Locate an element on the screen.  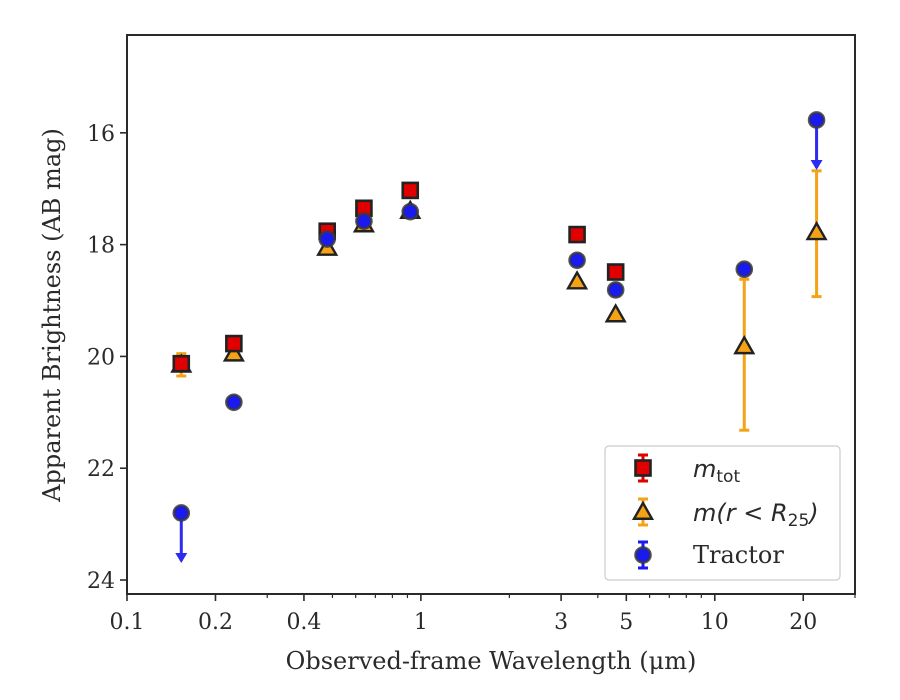
y-tick-label: 24 is located at coordinates (101, 581).